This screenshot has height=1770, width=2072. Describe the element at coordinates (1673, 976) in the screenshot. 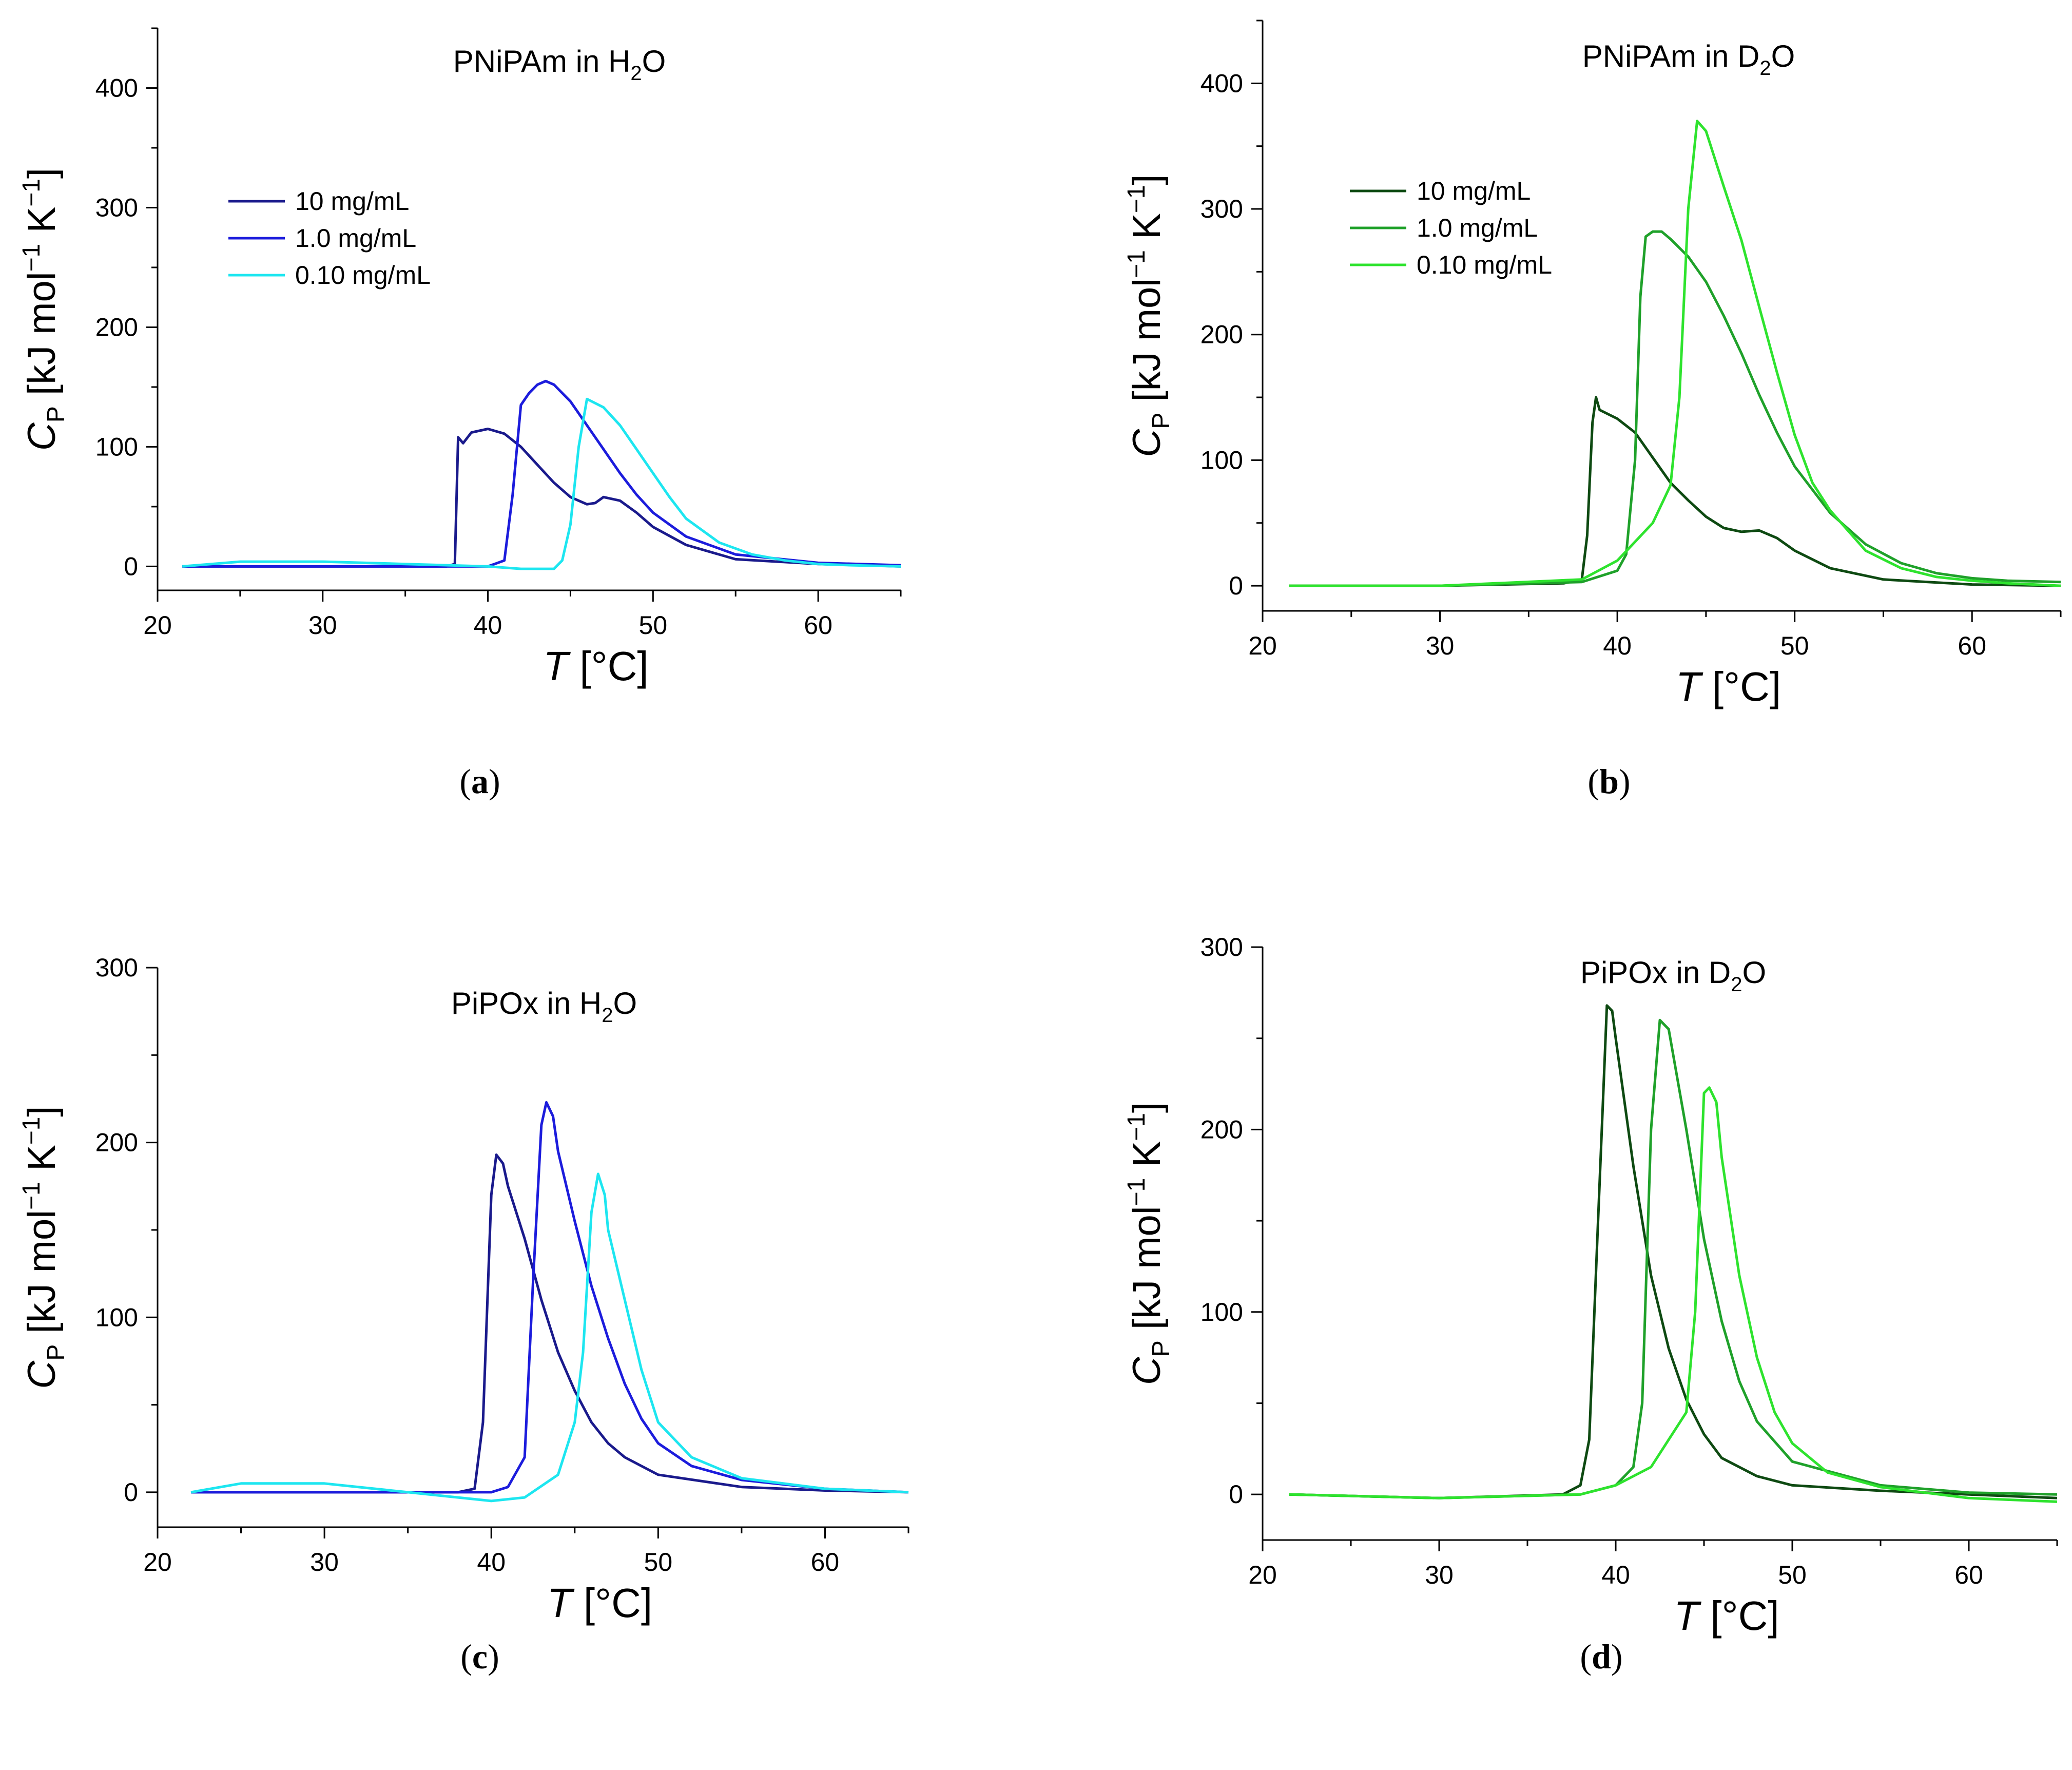

I see `panel-title: PiPOx in D2O` at that location.